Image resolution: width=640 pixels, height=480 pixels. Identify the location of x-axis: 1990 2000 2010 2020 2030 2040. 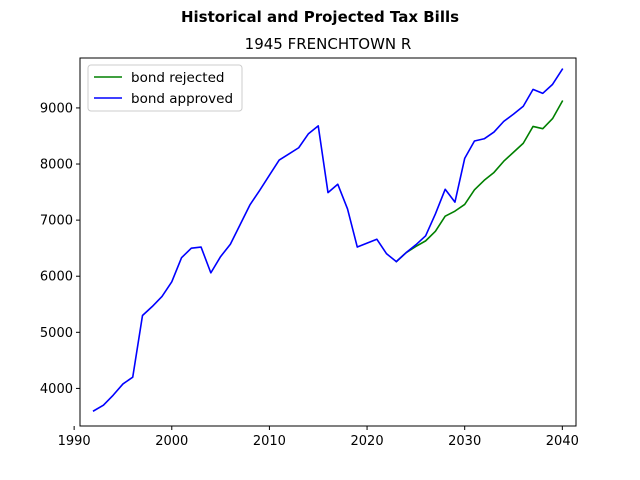
(318, 437).